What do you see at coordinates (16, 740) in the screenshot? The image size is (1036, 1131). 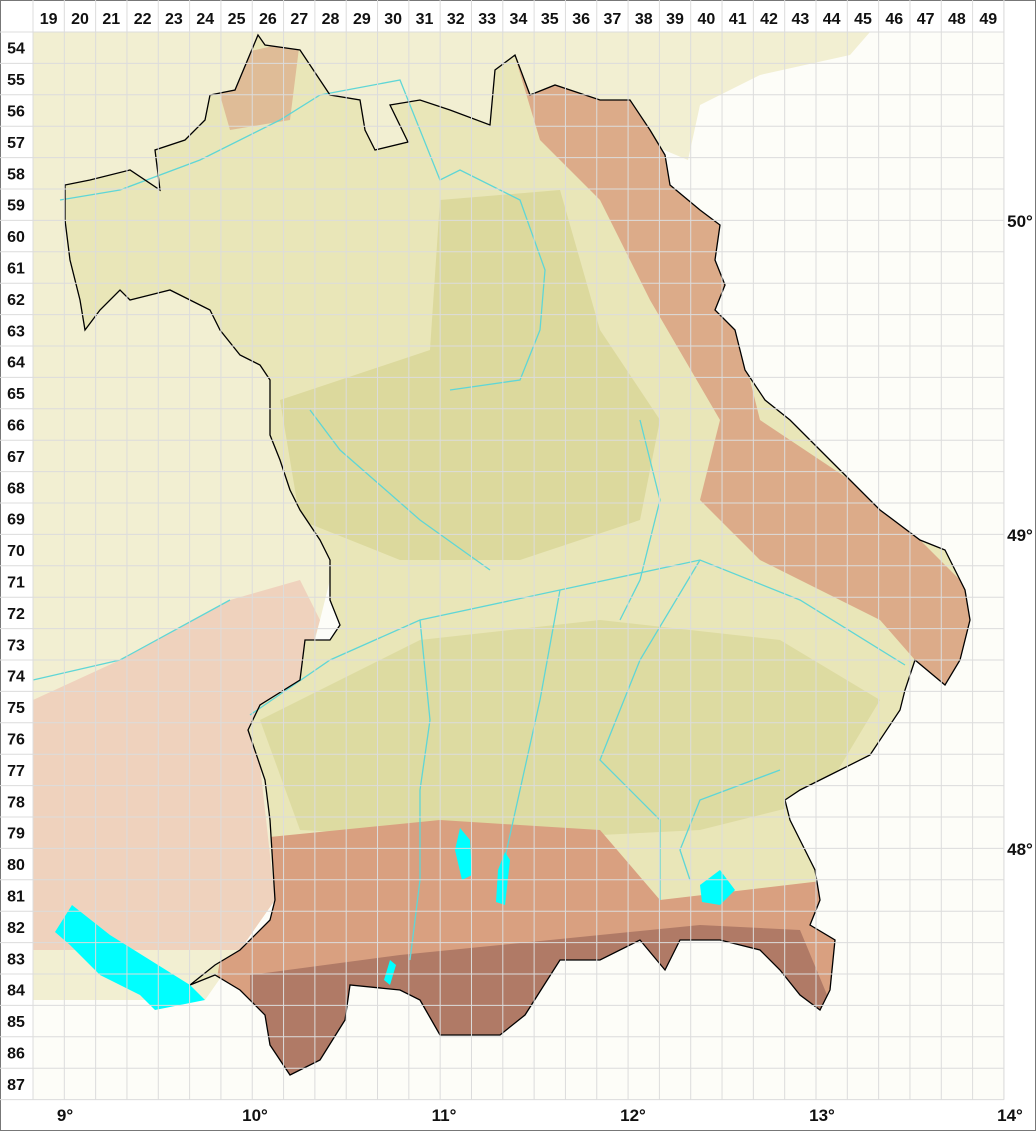 I see `row-label: 76` at bounding box center [16, 740].